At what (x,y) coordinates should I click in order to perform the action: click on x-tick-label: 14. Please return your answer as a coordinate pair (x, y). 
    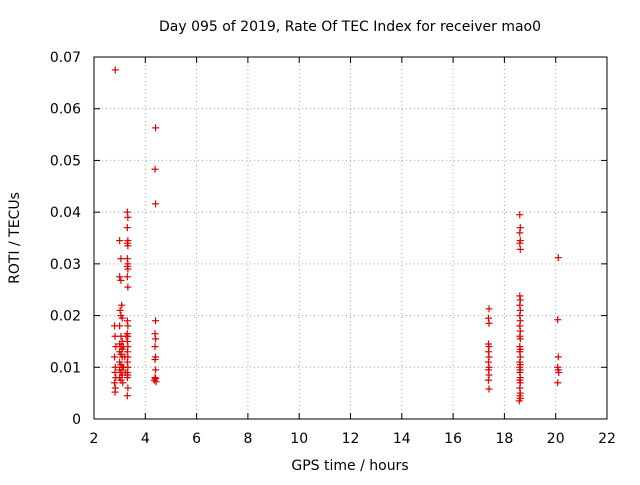
    Looking at the image, I should click on (402, 439).